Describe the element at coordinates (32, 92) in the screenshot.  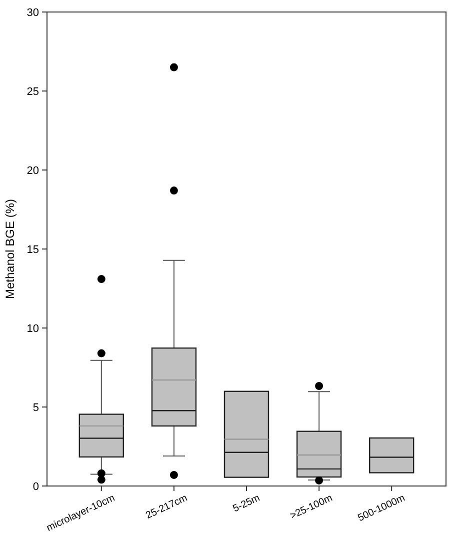
I see `y-tick-label: 25` at that location.